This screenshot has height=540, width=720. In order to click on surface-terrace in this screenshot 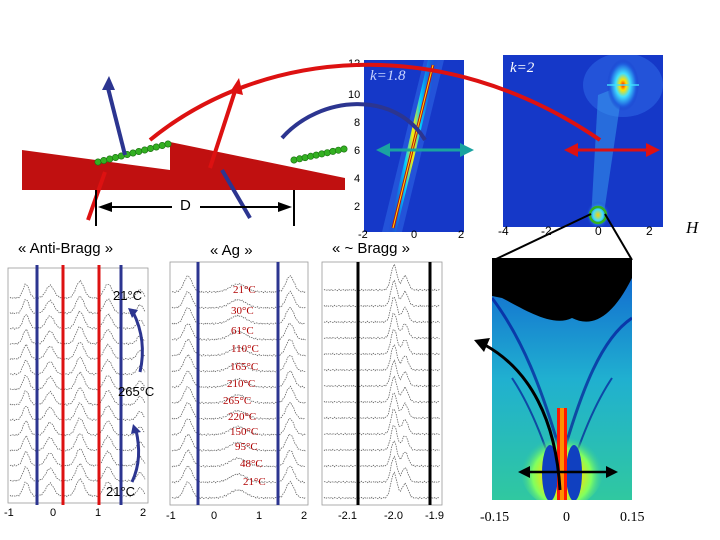, I will do `click(257, 166)`.